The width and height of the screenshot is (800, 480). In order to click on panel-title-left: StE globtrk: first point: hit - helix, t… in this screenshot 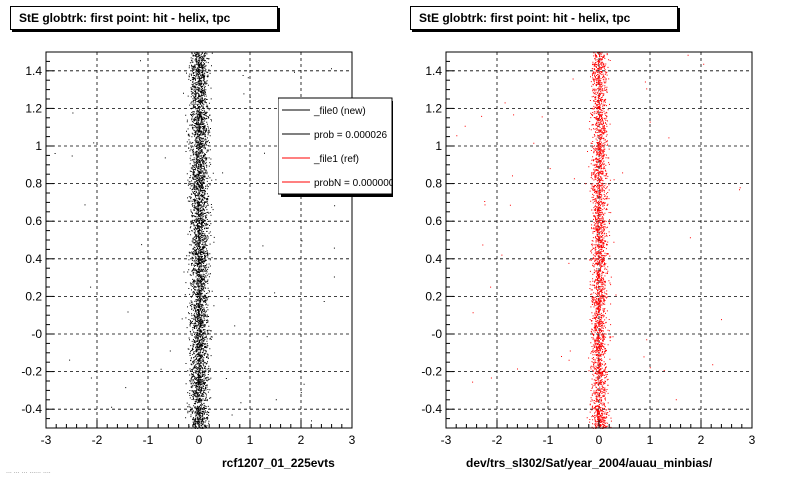, I will do `click(144, 18)`.